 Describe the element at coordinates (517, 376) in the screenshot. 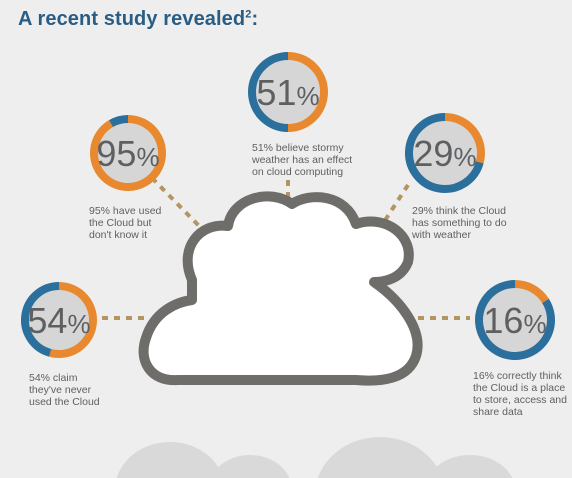

I see `caption-line: 16% correctly think` at that location.